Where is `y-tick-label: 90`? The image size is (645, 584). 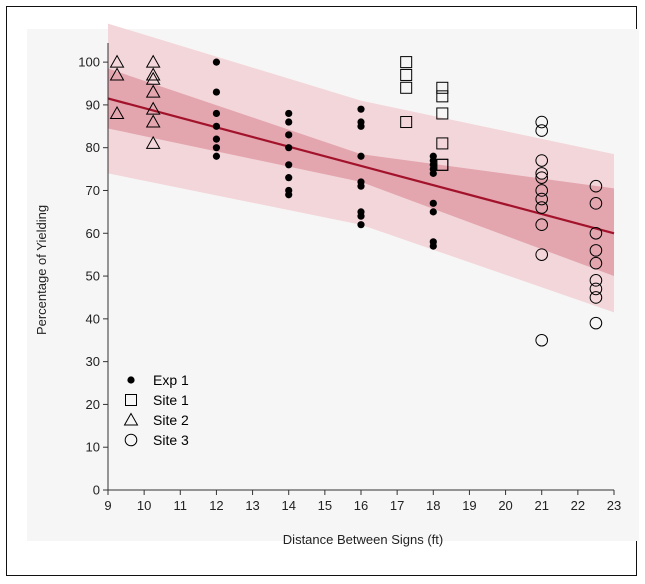
y-tick-label: 90 is located at coordinates (93, 104).